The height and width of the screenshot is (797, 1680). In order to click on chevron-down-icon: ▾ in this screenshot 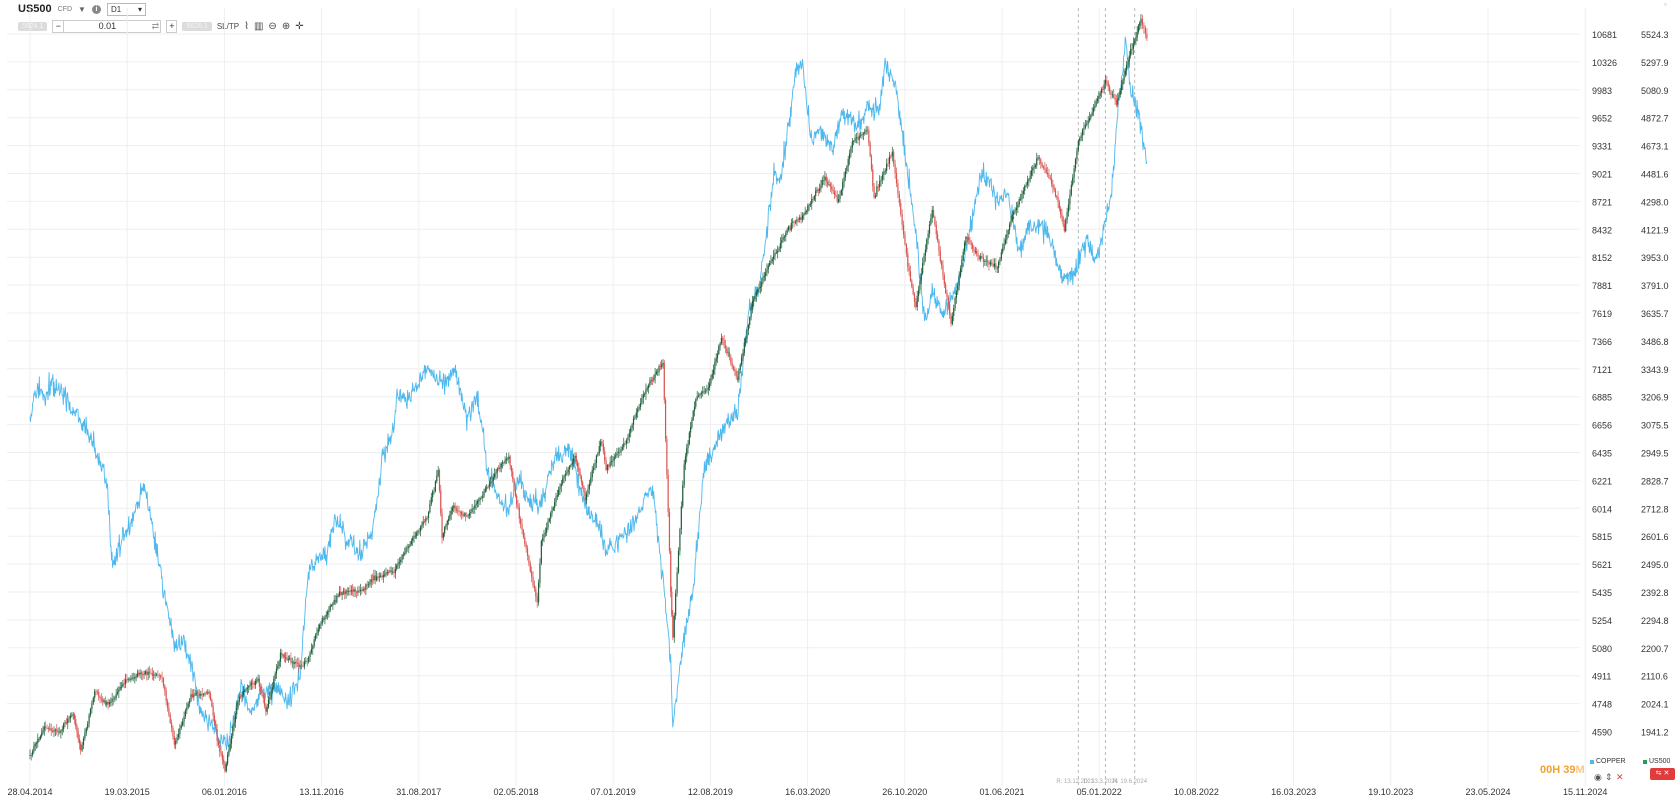, I will do `click(139, 9)`.